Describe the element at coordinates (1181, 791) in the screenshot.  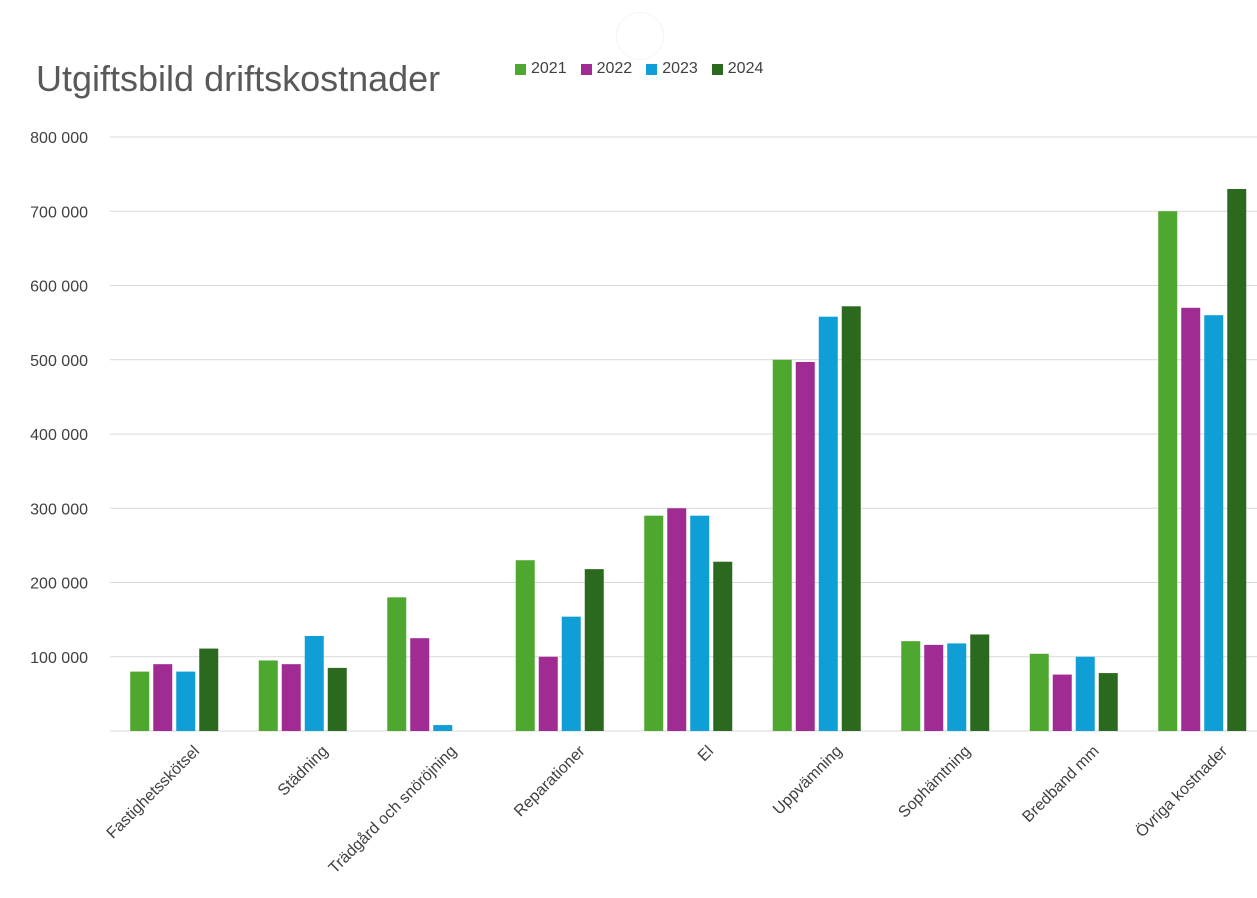
I see `x-tick-label: Övriga kostnader` at that location.